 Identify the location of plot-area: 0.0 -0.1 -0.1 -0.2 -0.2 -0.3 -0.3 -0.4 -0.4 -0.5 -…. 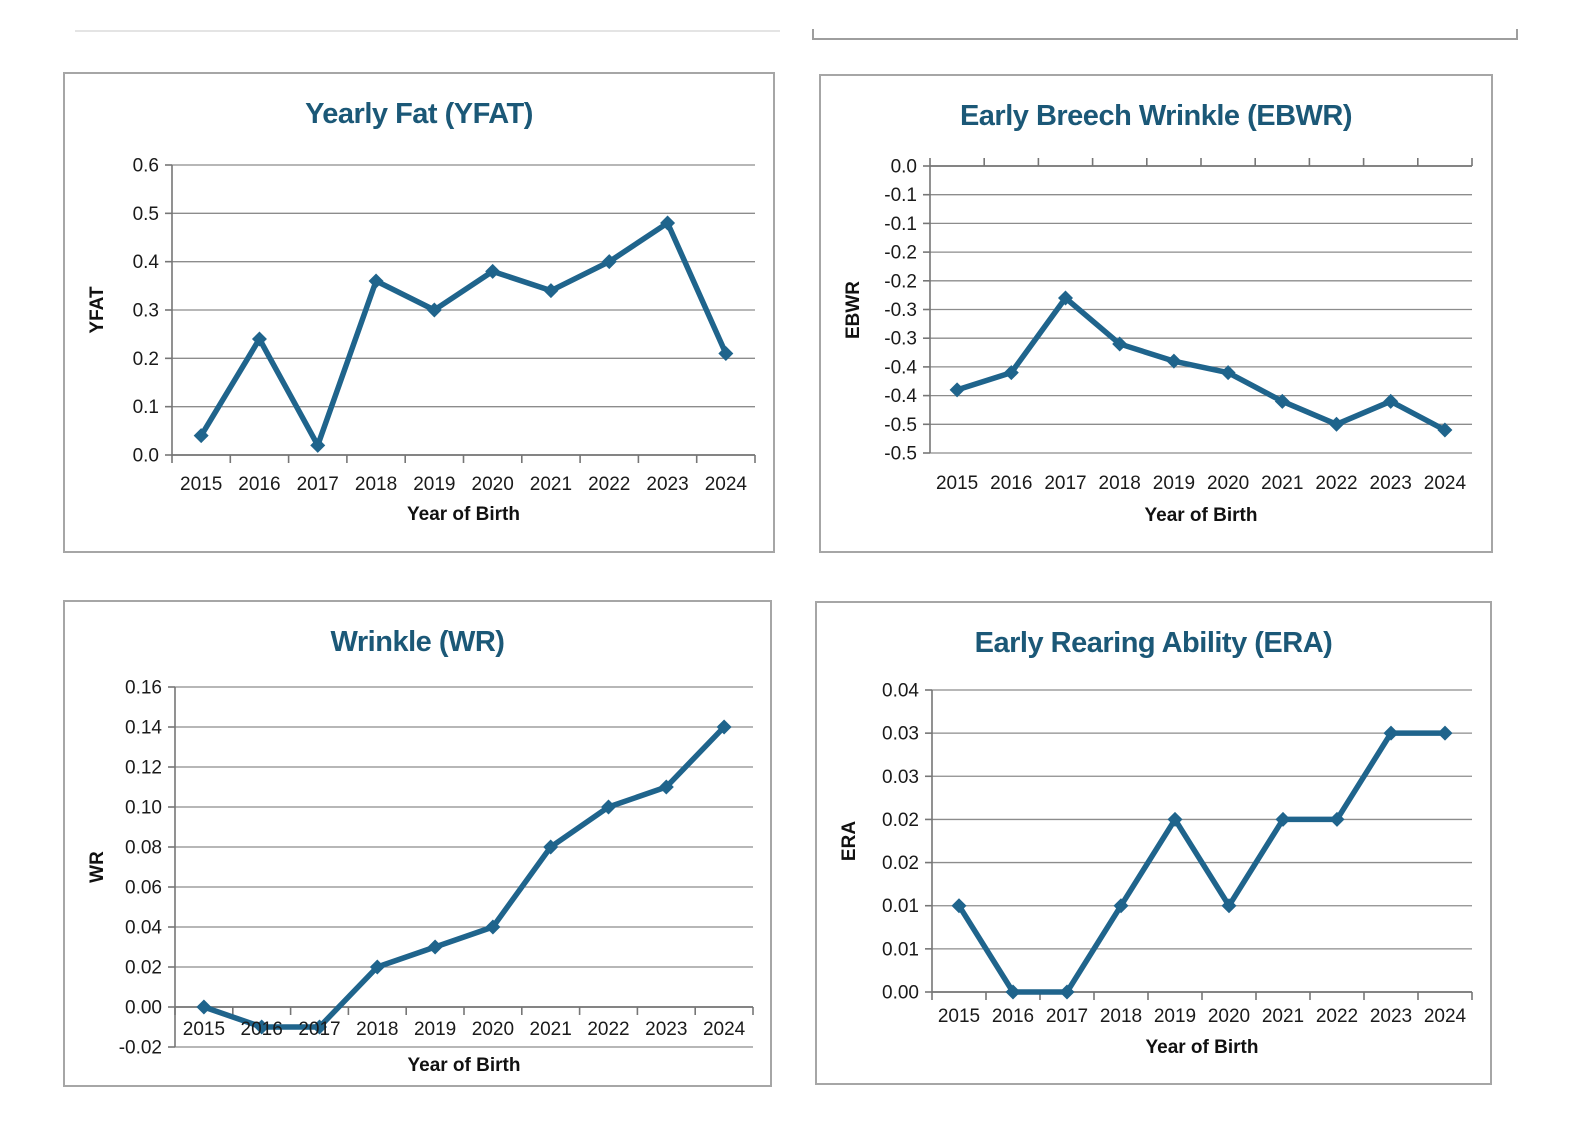
(1178, 325).